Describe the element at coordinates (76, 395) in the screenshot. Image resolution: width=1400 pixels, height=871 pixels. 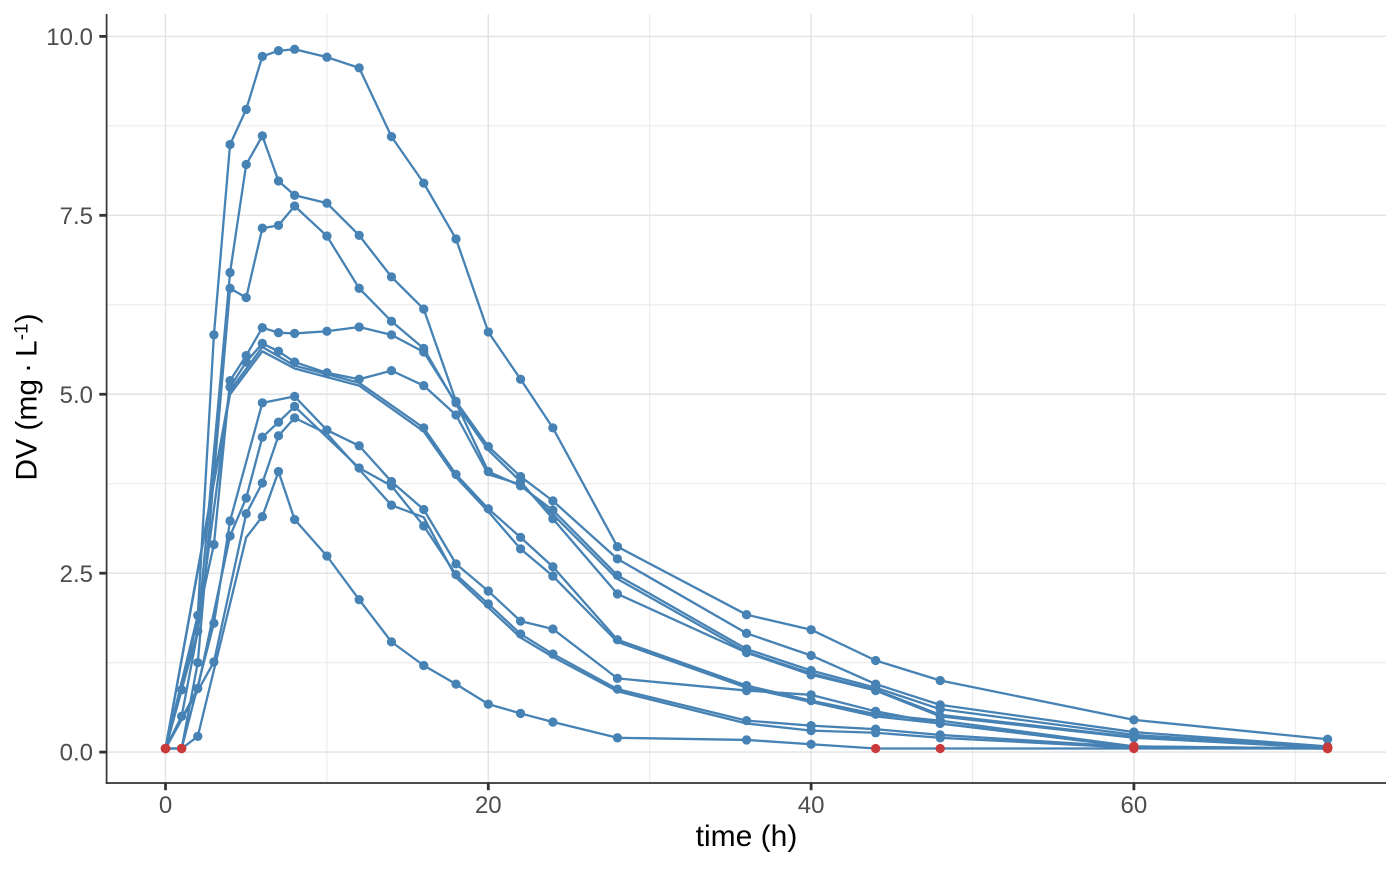
I see `svg-text: 5.0` at that location.